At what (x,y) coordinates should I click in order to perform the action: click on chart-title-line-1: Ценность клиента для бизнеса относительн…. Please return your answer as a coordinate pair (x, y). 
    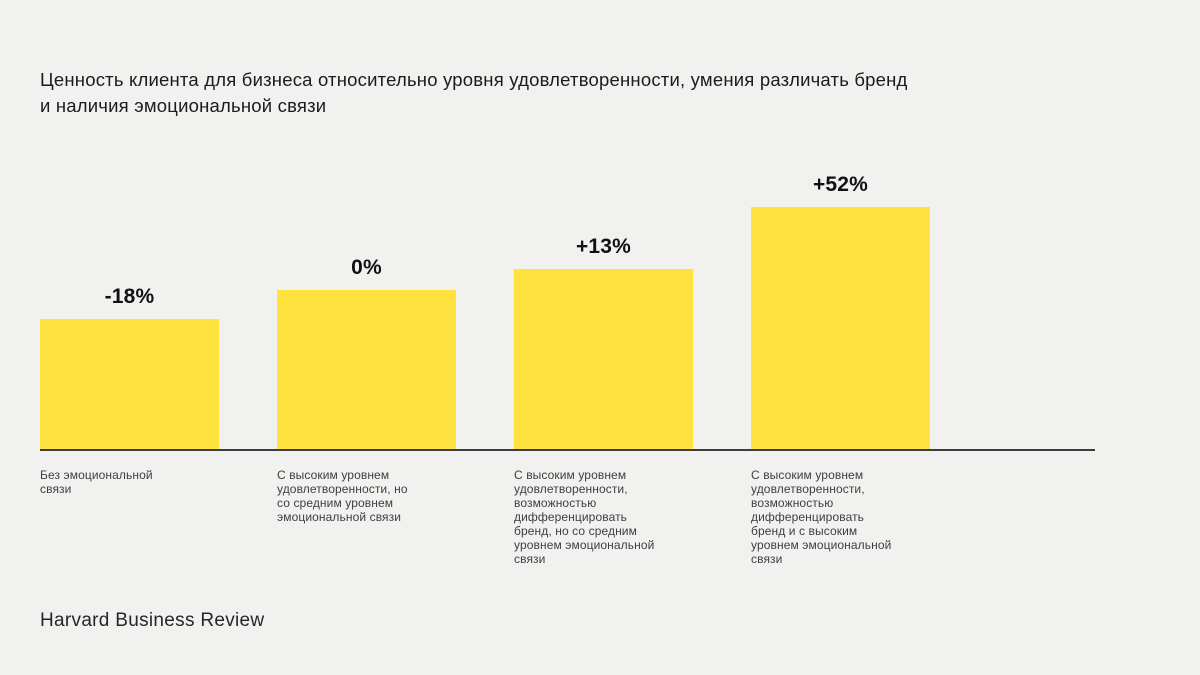
    Looking at the image, I should click on (474, 79).